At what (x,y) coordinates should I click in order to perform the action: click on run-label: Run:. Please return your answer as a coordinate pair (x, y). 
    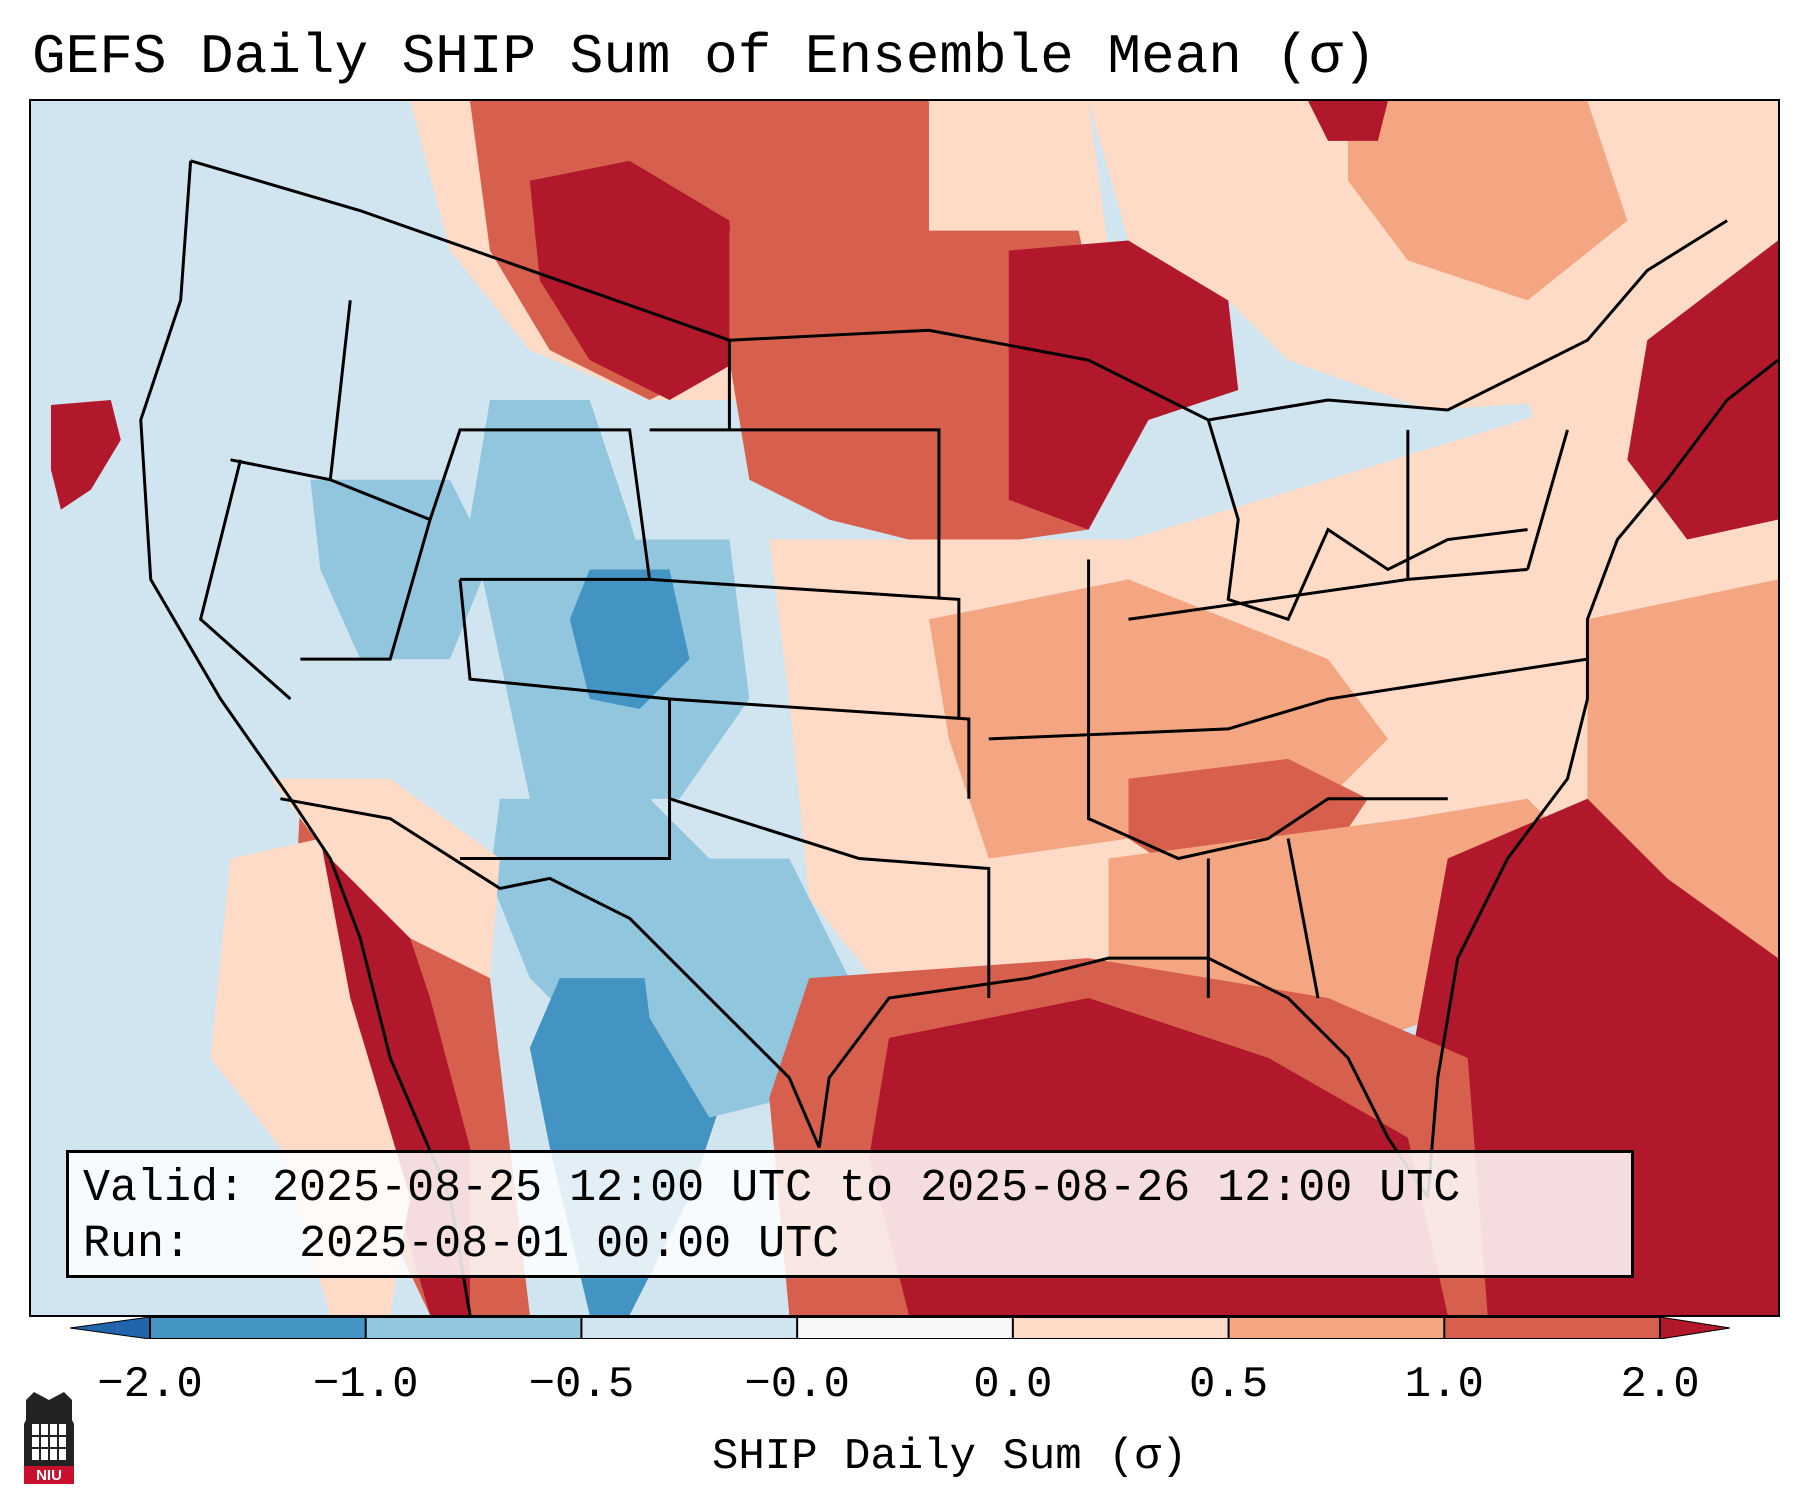
    Looking at the image, I should click on (137, 1244).